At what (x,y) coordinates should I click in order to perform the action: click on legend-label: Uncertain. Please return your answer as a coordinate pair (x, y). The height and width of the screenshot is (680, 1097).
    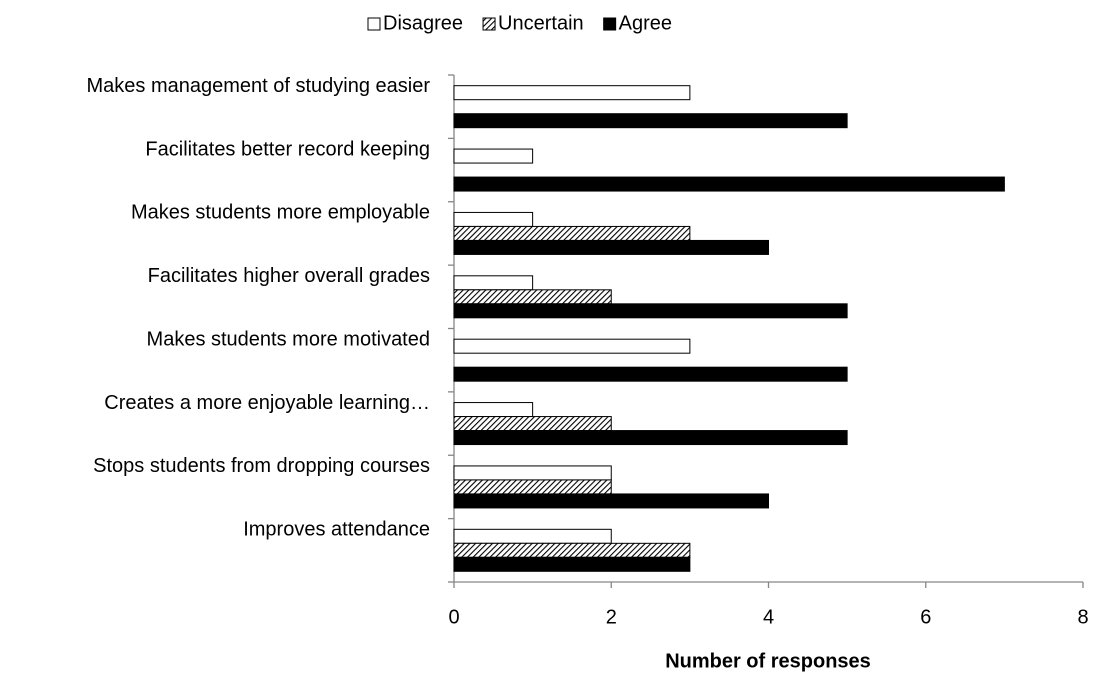
    Looking at the image, I should click on (541, 23).